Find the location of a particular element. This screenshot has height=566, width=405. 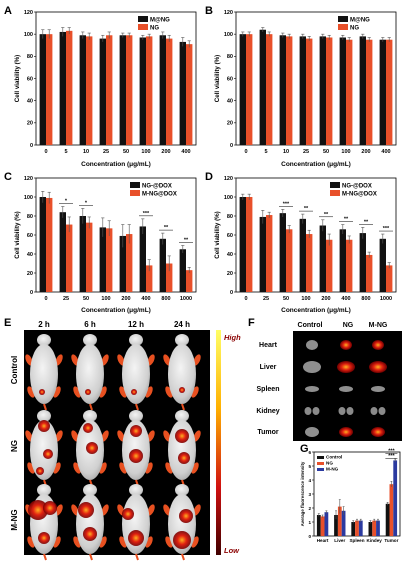

y-tick-label: 4 is located at coordinates (309, 480).